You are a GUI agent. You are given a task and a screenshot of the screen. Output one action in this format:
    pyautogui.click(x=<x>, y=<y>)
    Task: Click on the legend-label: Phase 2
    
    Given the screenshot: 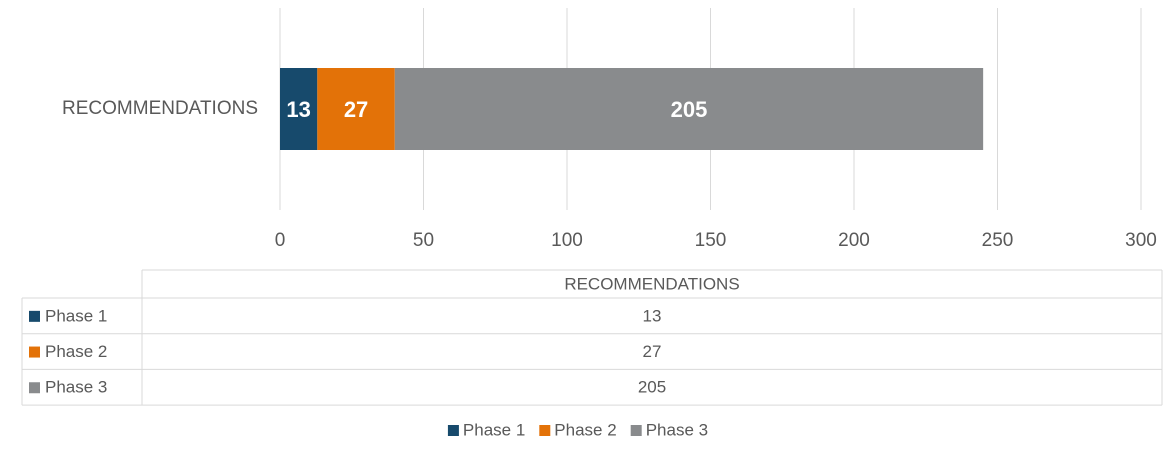 What is the action you would take?
    pyautogui.click(x=585, y=429)
    